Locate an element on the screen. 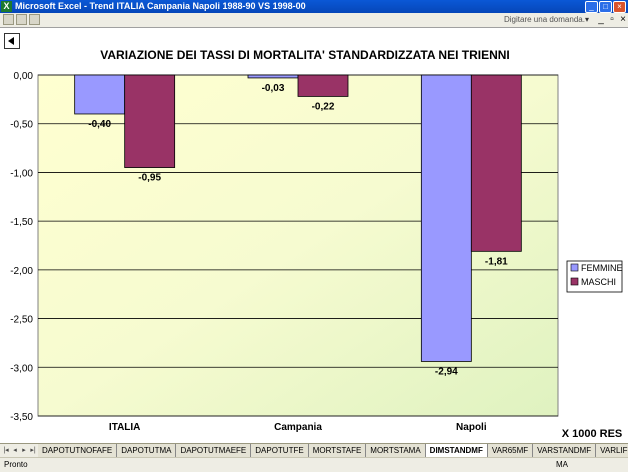 The image size is (628, 472). x-tick-label: ITALIA is located at coordinates (124, 427).